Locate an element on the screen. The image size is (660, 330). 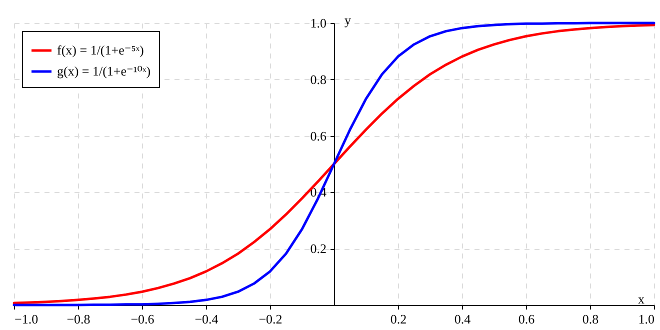
x-tick-label: −1.0 is located at coordinates (26, 319).